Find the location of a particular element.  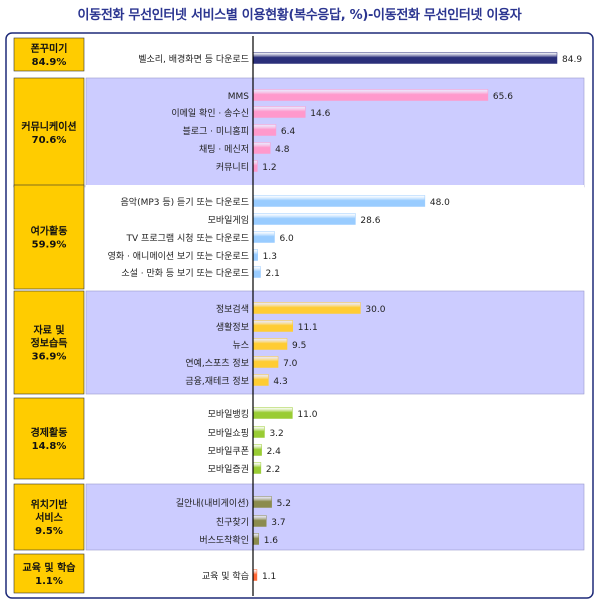

value-label: 6.0 is located at coordinates (286, 239).